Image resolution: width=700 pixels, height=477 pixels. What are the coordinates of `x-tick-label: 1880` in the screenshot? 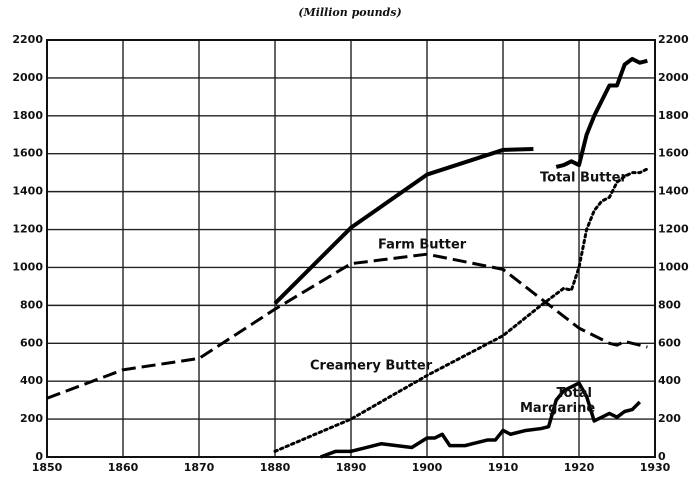 It's located at (275, 467).